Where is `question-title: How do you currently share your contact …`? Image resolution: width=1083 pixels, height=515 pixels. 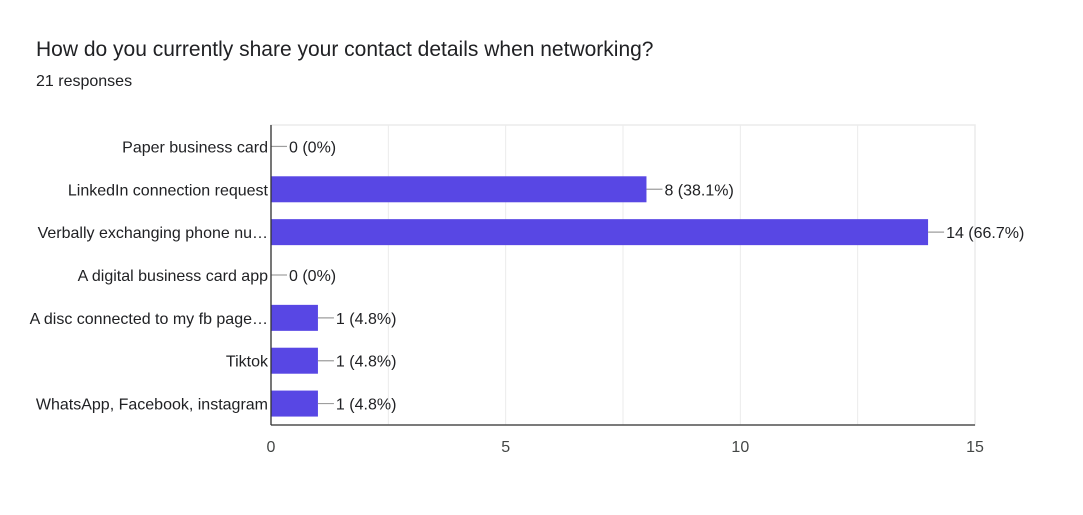 question-title: How do you currently share your contact … is located at coordinates (345, 49).